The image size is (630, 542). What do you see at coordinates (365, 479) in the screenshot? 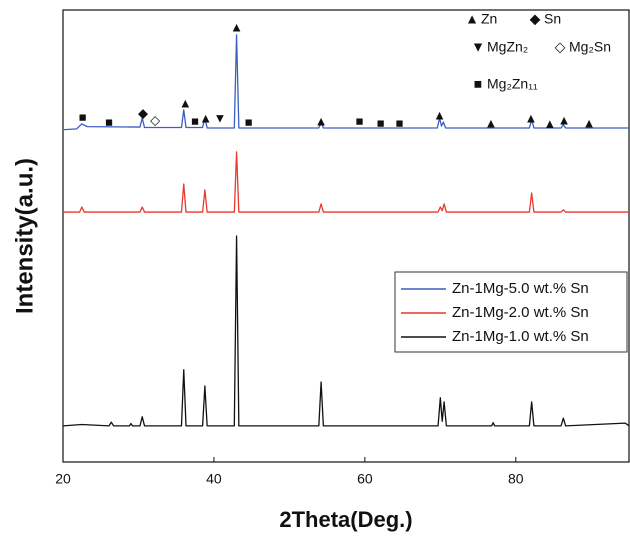
I see `x-tick-label: 60` at bounding box center [365, 479].